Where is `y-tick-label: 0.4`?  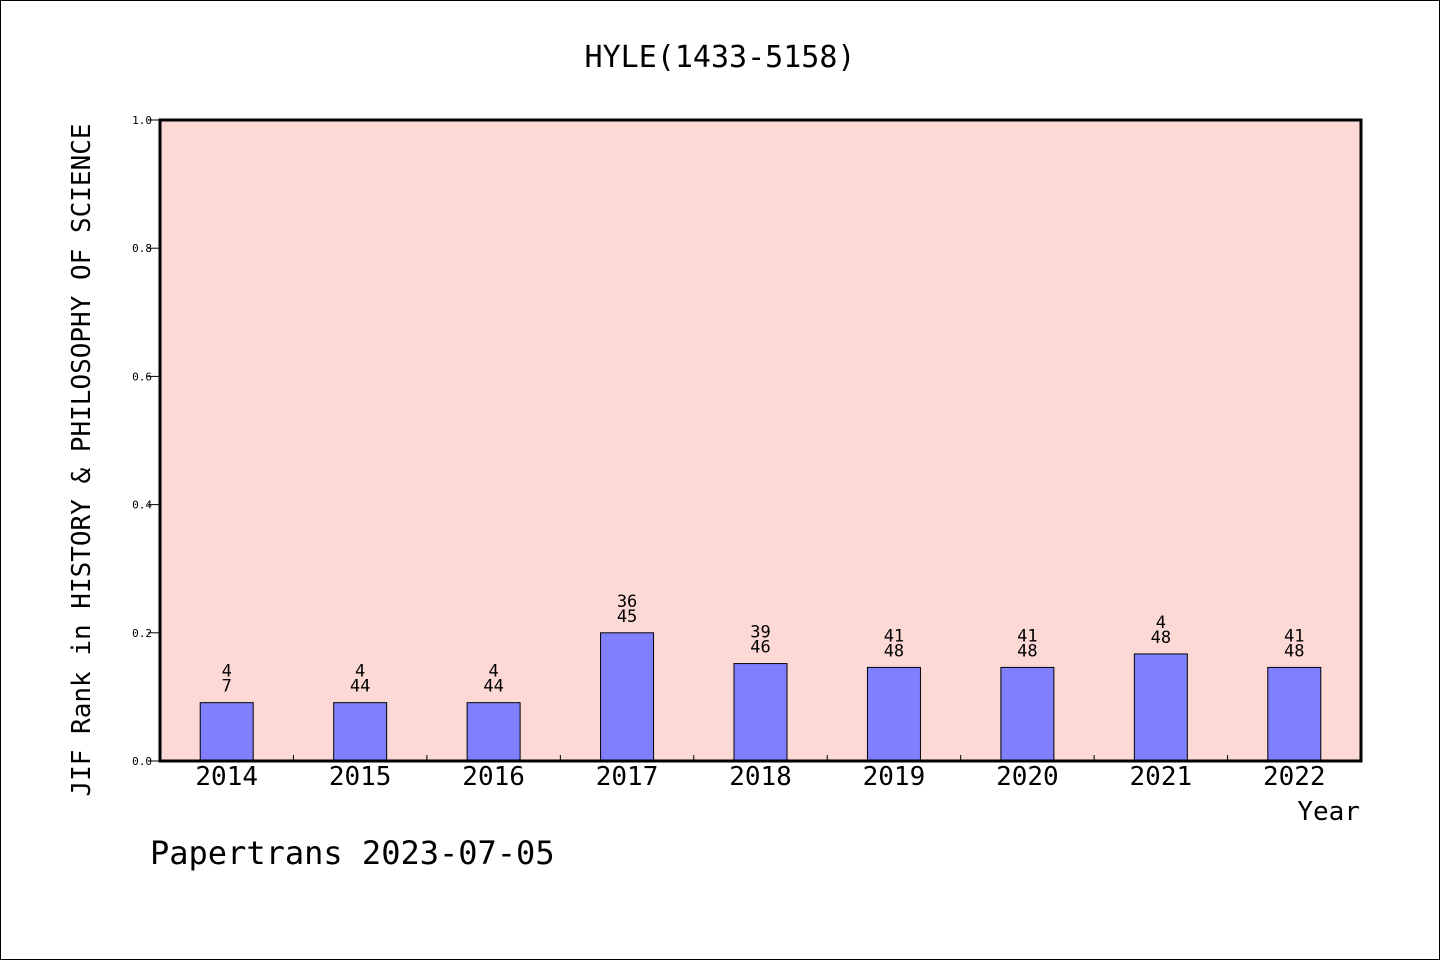 y-tick-label: 0.4 is located at coordinates (142, 505).